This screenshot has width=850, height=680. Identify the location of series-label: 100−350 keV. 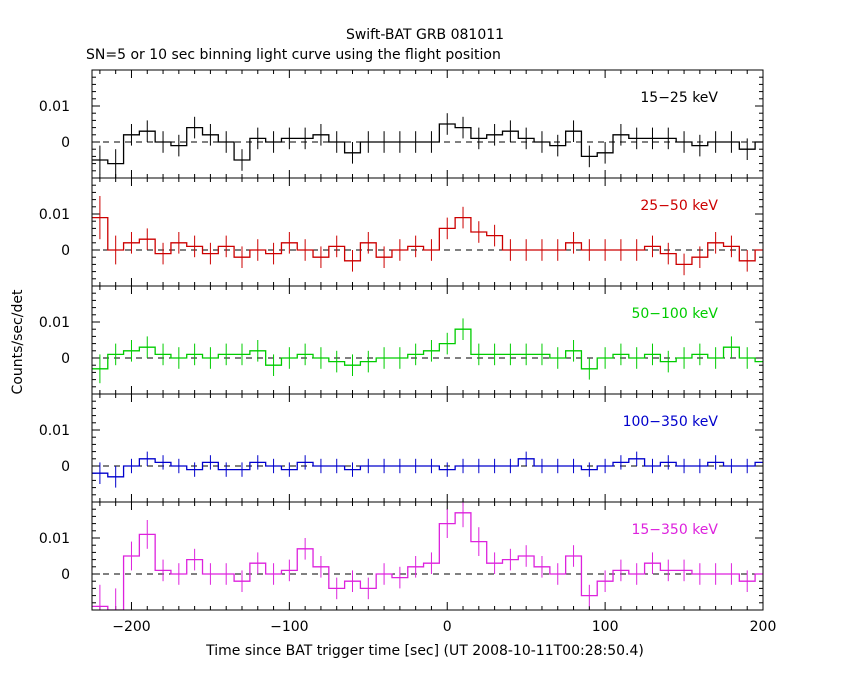
(671, 422).